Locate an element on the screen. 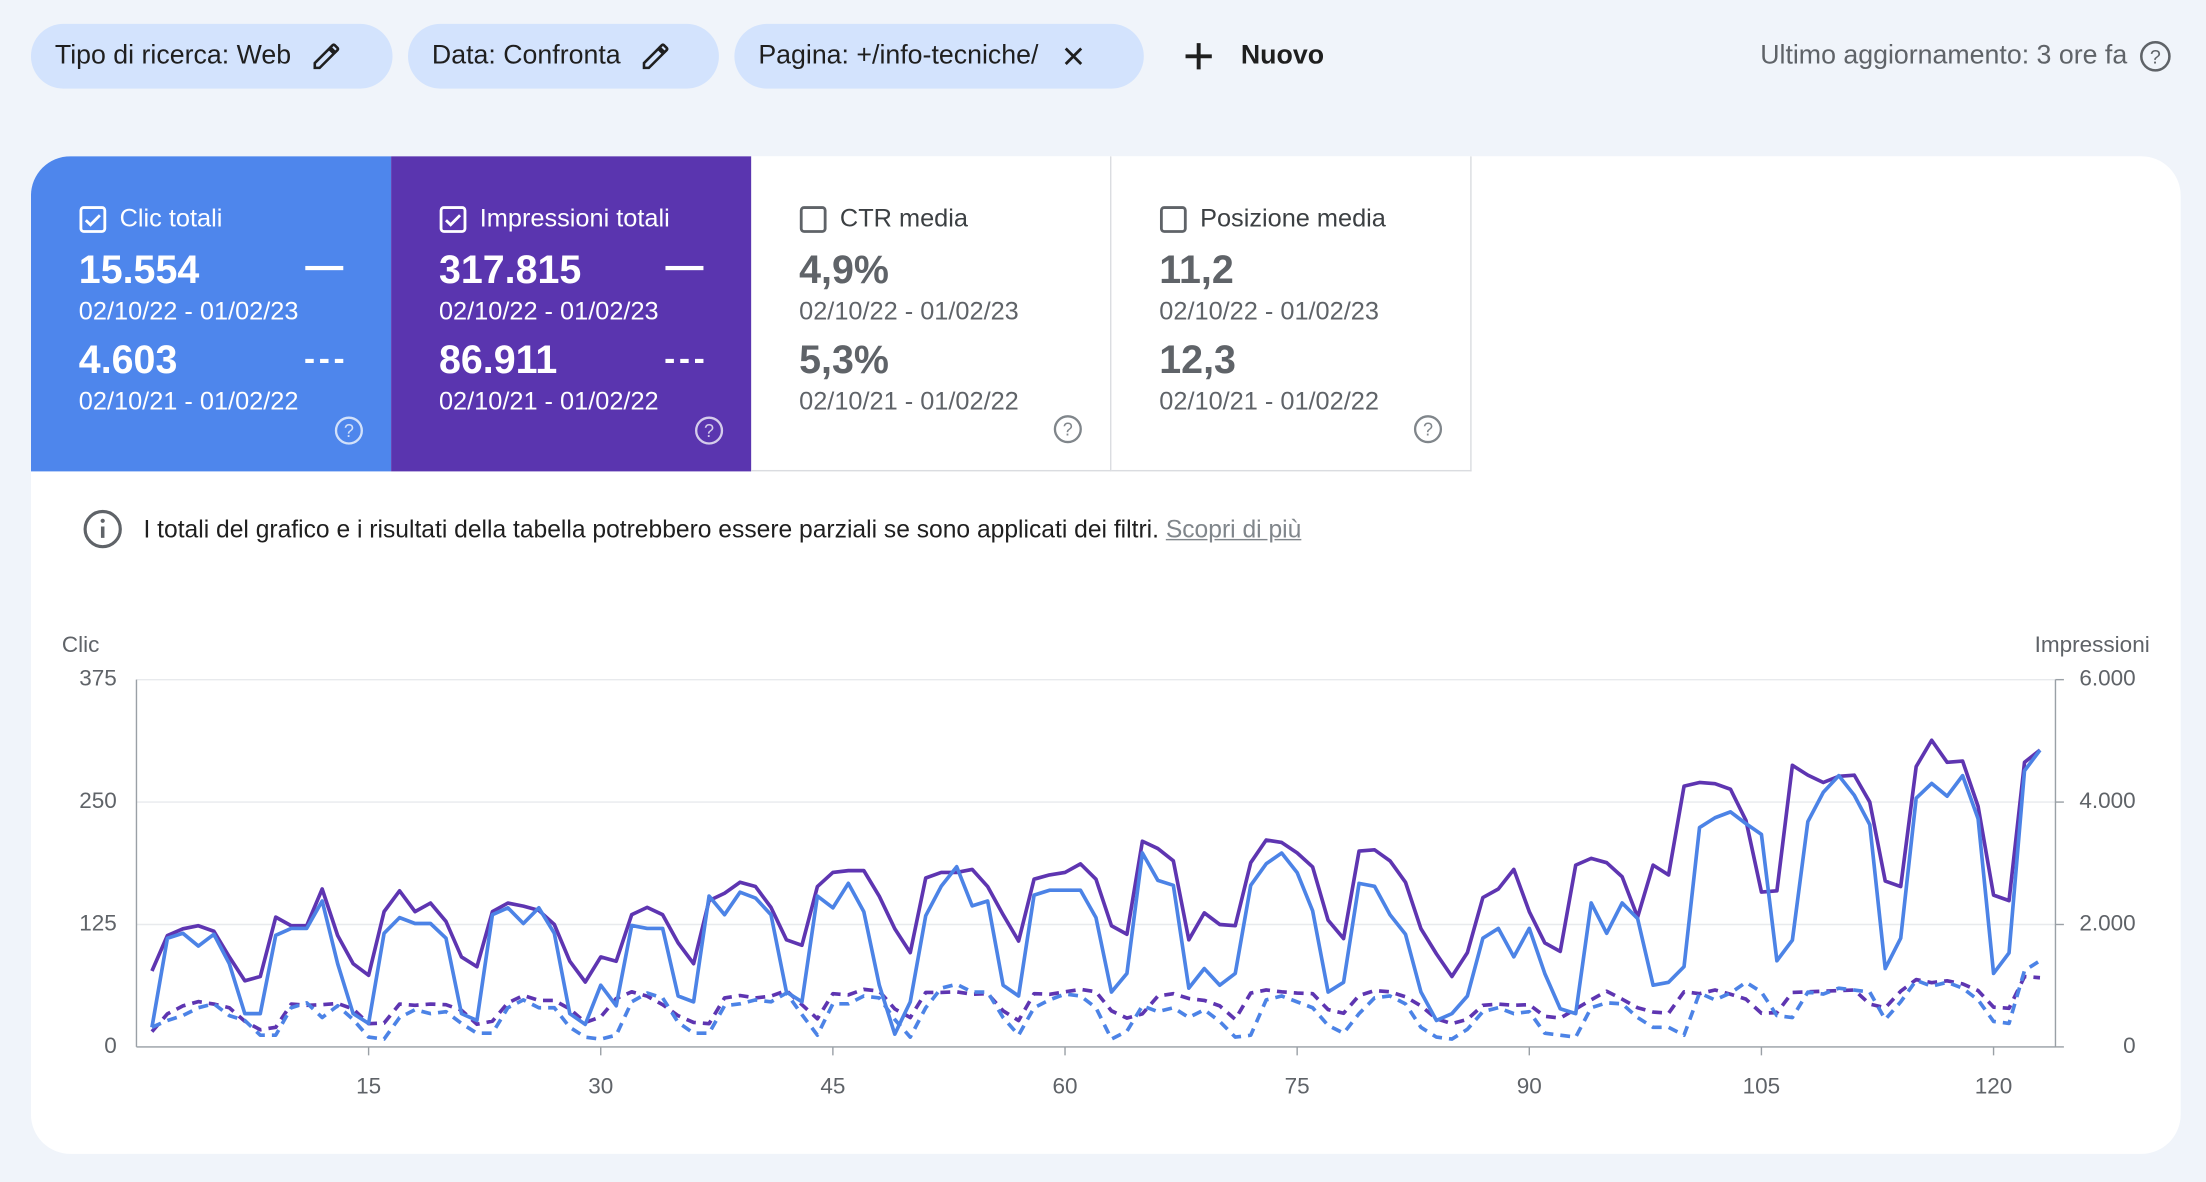 This screenshot has height=1182, width=2206. info-icon is located at coordinates (102, 529).